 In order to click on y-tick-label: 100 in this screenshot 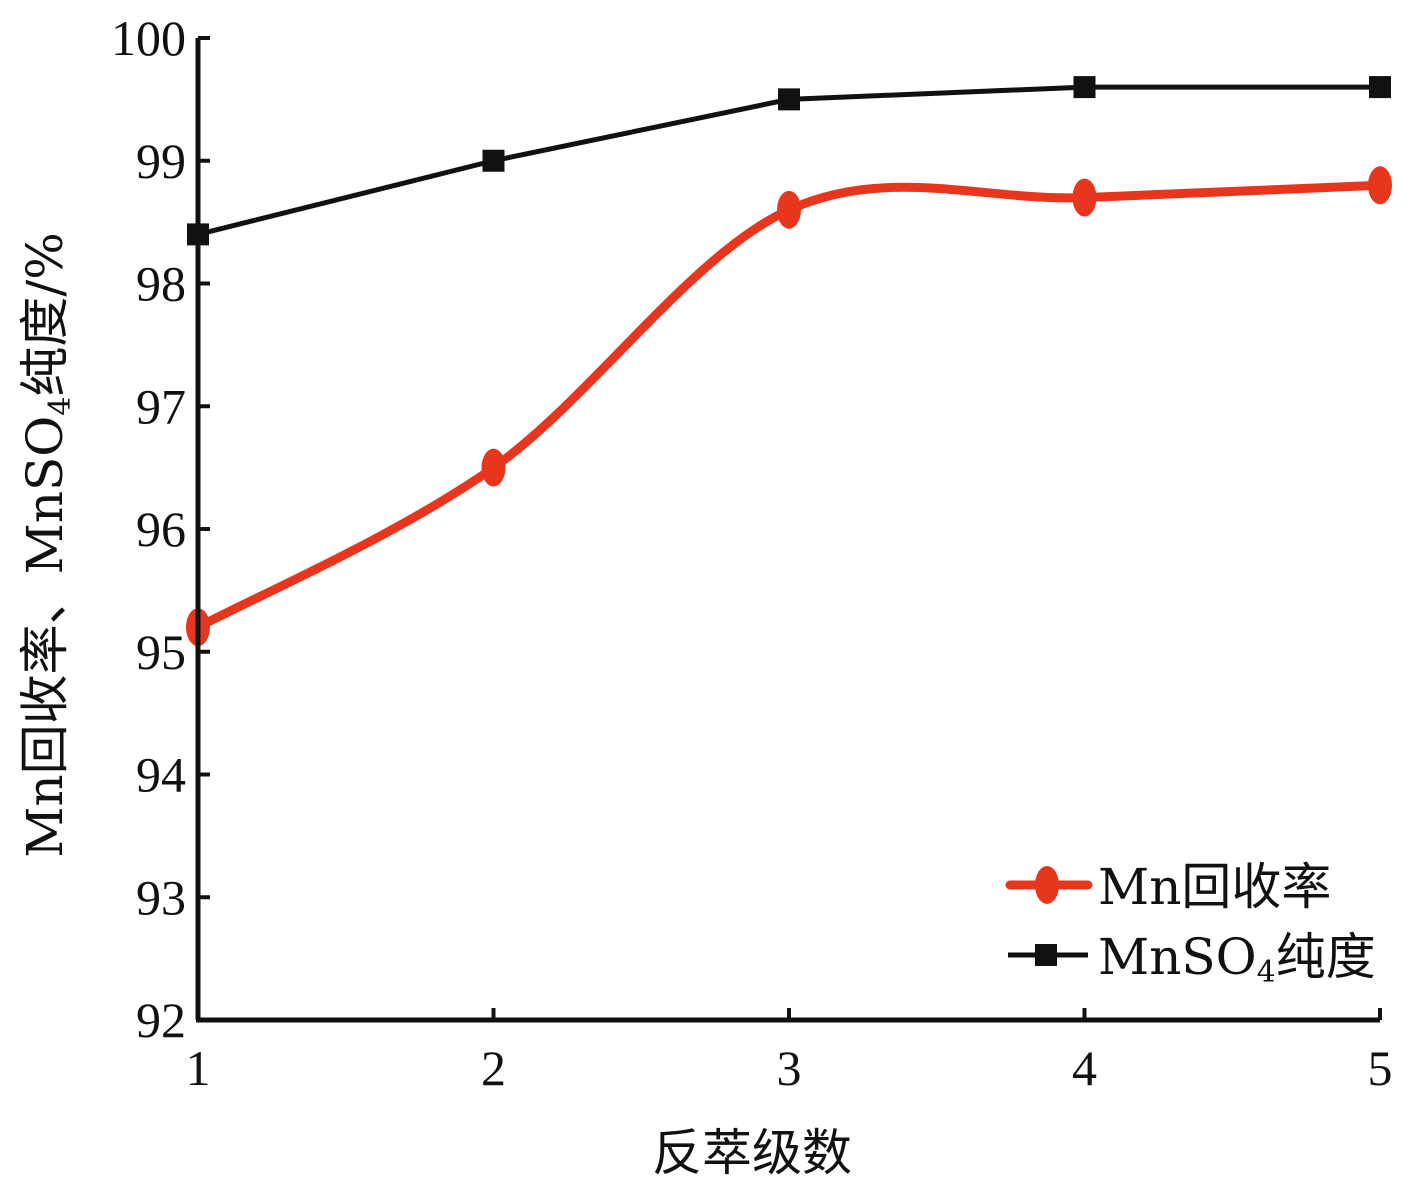, I will do `click(148, 38)`.